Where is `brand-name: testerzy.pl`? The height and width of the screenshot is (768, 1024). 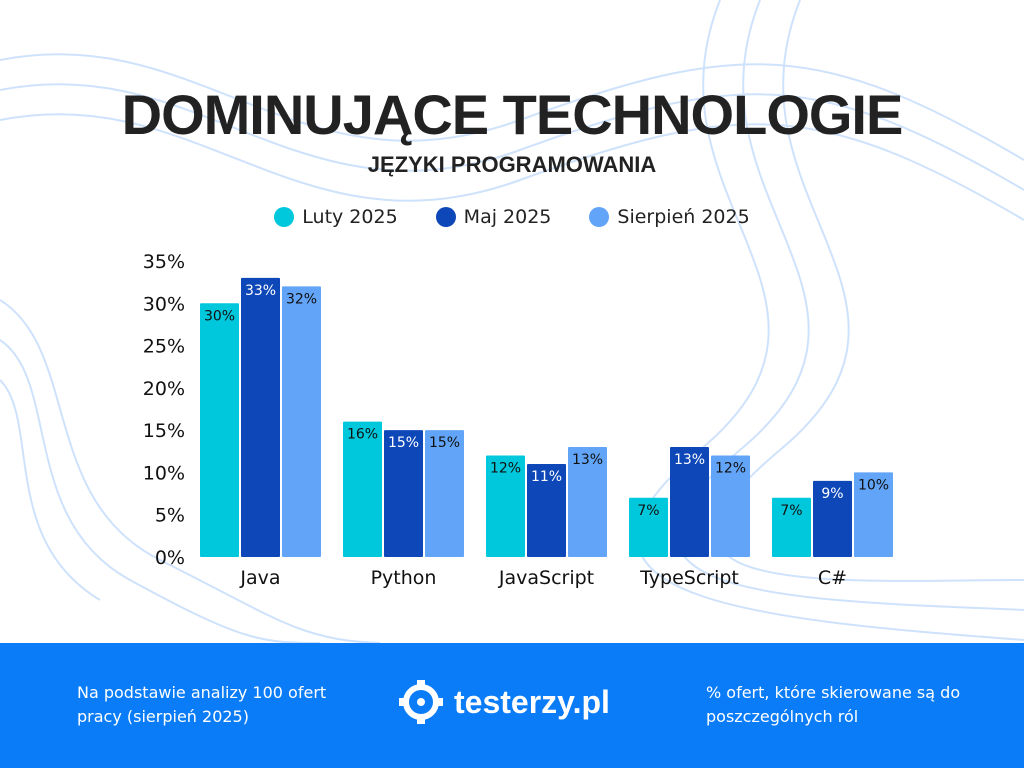
brand-name: testerzy.pl is located at coordinates (532, 701).